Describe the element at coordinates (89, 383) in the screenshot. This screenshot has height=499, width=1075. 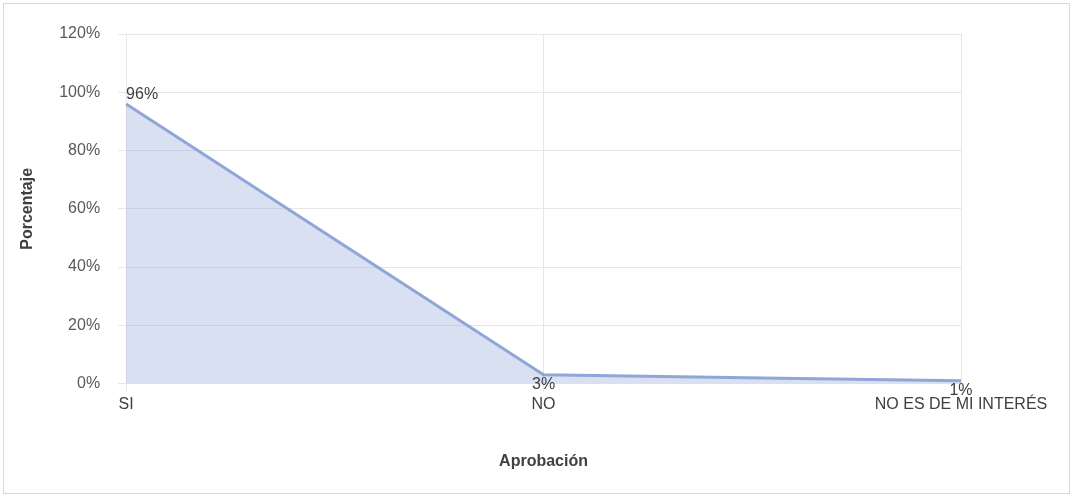
I see `y-tick-label: 0%` at that location.